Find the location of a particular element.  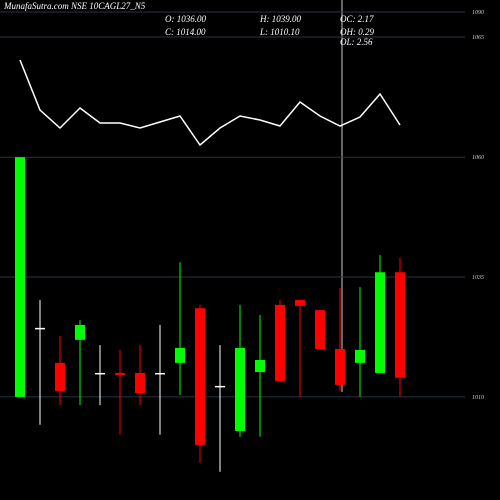

y-tick-label: 1060 is located at coordinates (478, 158).